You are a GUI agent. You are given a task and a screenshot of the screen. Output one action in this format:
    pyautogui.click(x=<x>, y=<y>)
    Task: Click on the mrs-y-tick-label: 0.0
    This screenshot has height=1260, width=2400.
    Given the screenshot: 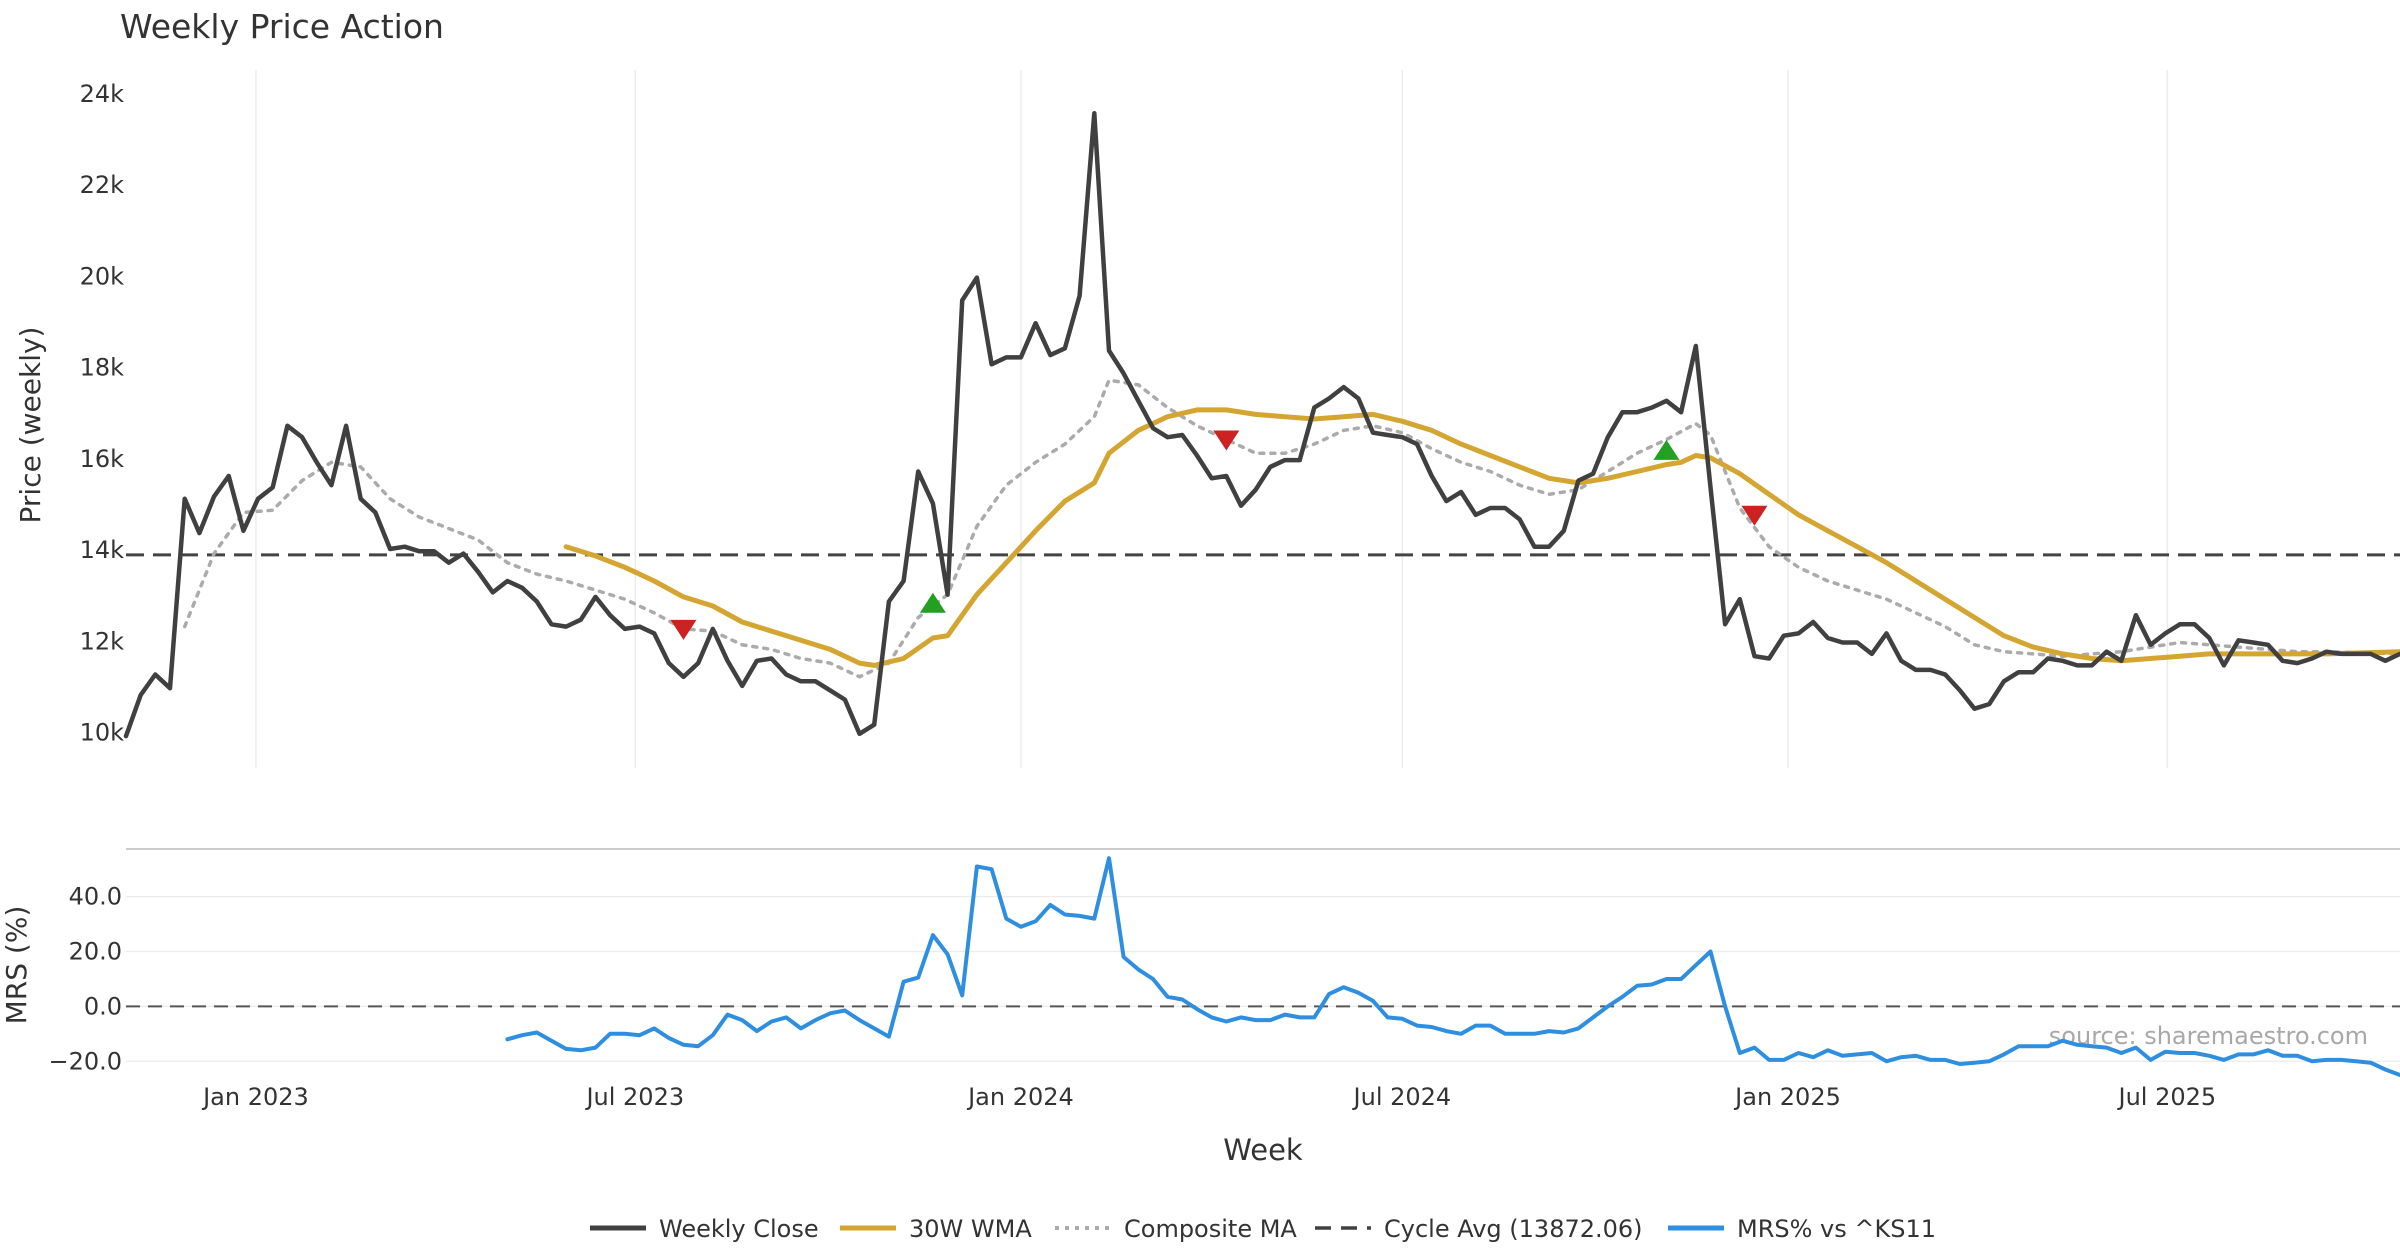 What is the action you would take?
    pyautogui.click(x=103, y=1006)
    